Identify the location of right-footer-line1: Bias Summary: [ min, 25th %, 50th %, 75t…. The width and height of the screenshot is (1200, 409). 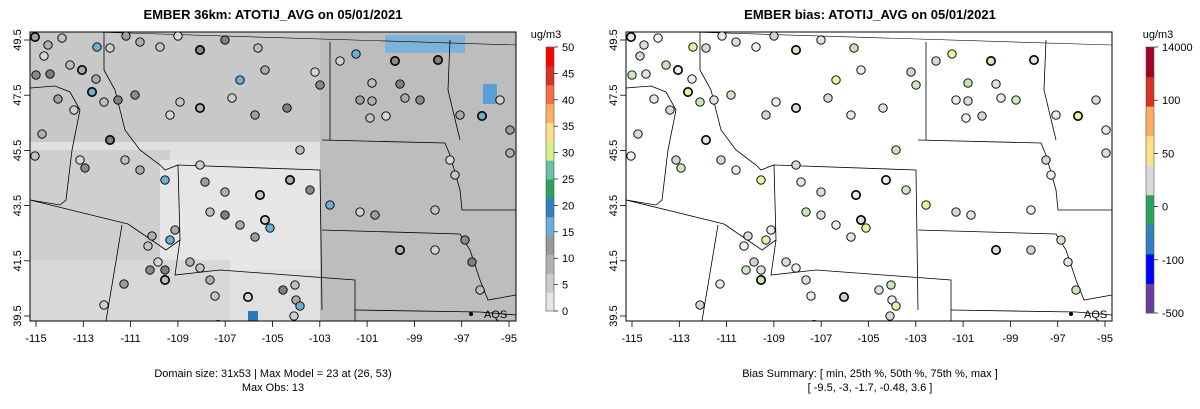
(870, 374).